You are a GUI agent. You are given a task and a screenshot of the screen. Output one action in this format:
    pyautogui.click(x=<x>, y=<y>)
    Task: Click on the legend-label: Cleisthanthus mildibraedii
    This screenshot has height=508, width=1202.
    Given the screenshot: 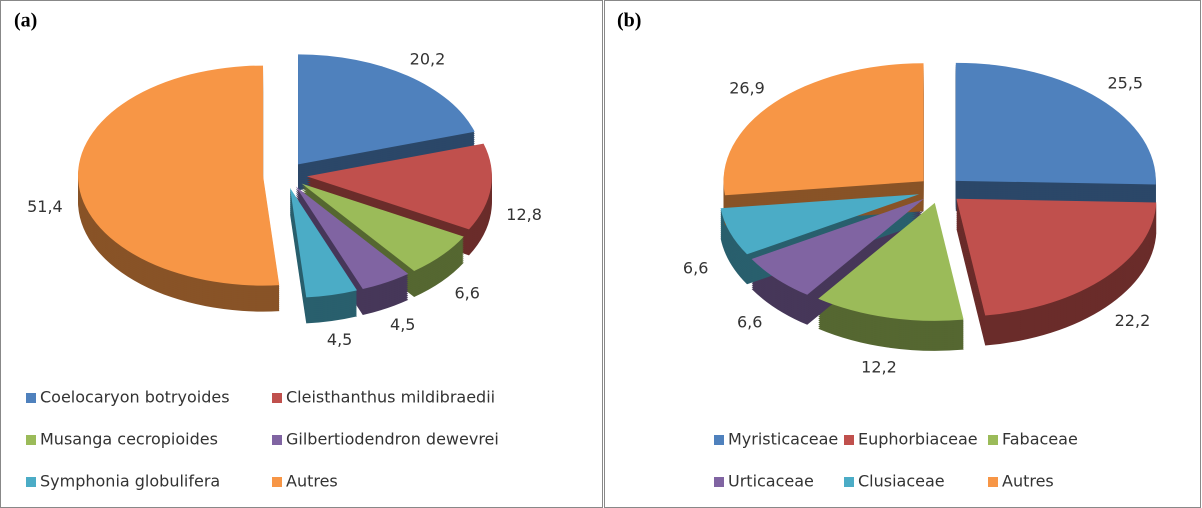 What is the action you would take?
    pyautogui.click(x=390, y=397)
    